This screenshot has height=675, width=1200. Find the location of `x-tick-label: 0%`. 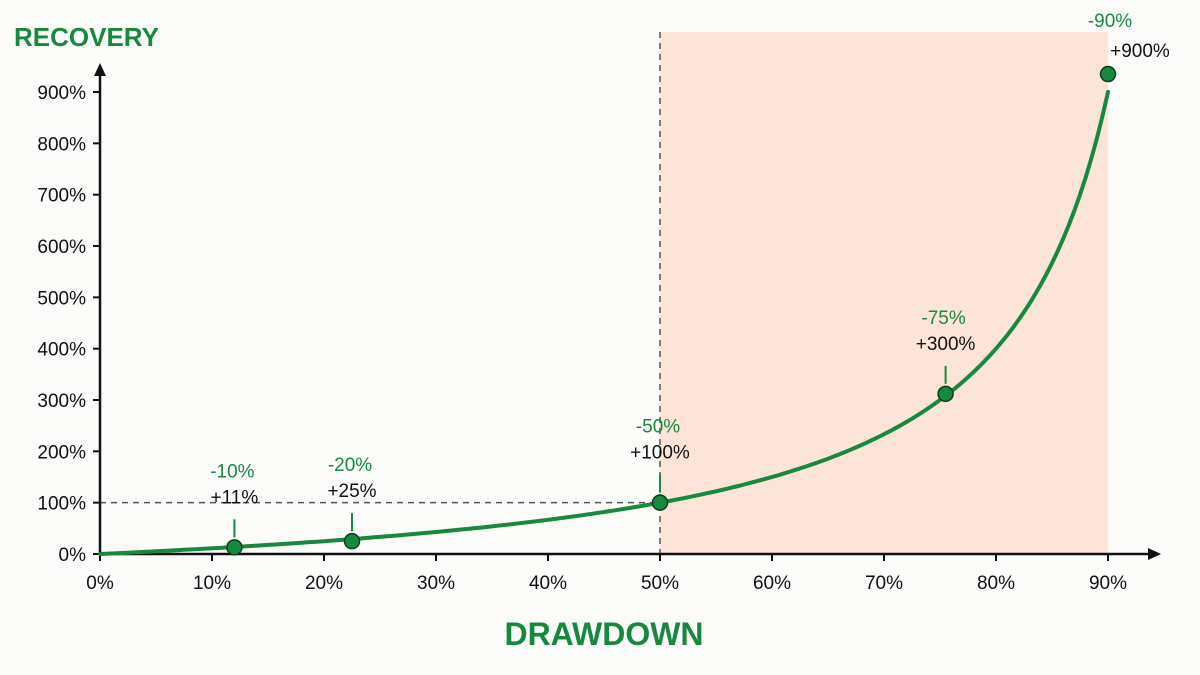

x-tick-label: 0% is located at coordinates (100, 583).